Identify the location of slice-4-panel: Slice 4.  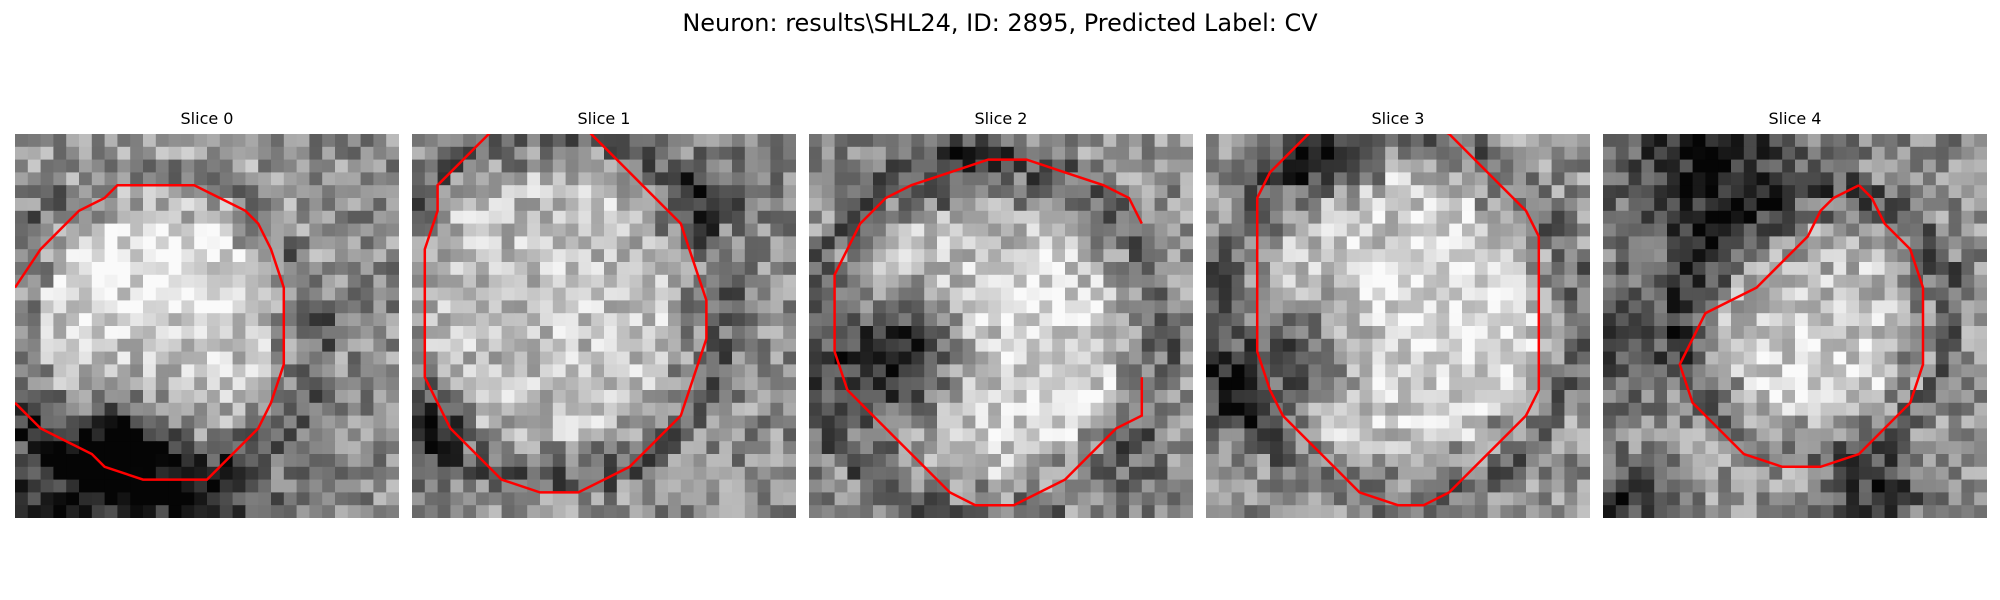
(1795, 313).